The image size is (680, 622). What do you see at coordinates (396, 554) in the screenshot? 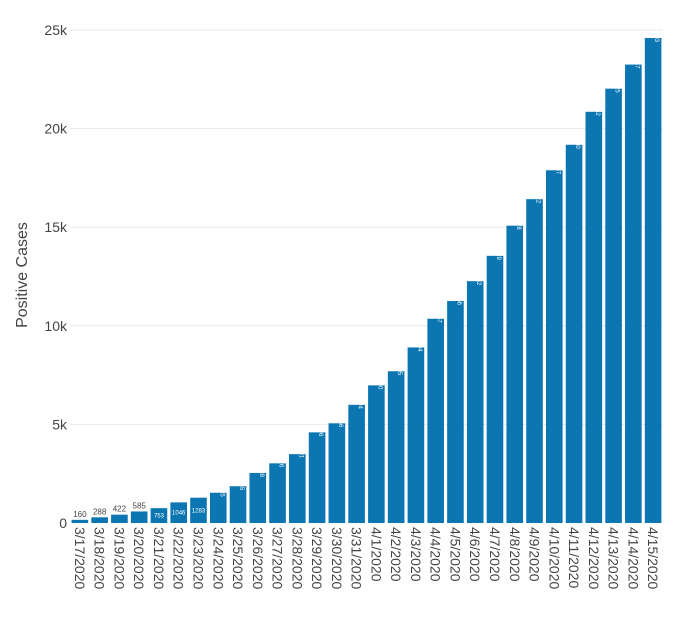
I see `x-tick-label: 4/2/2020` at bounding box center [396, 554].